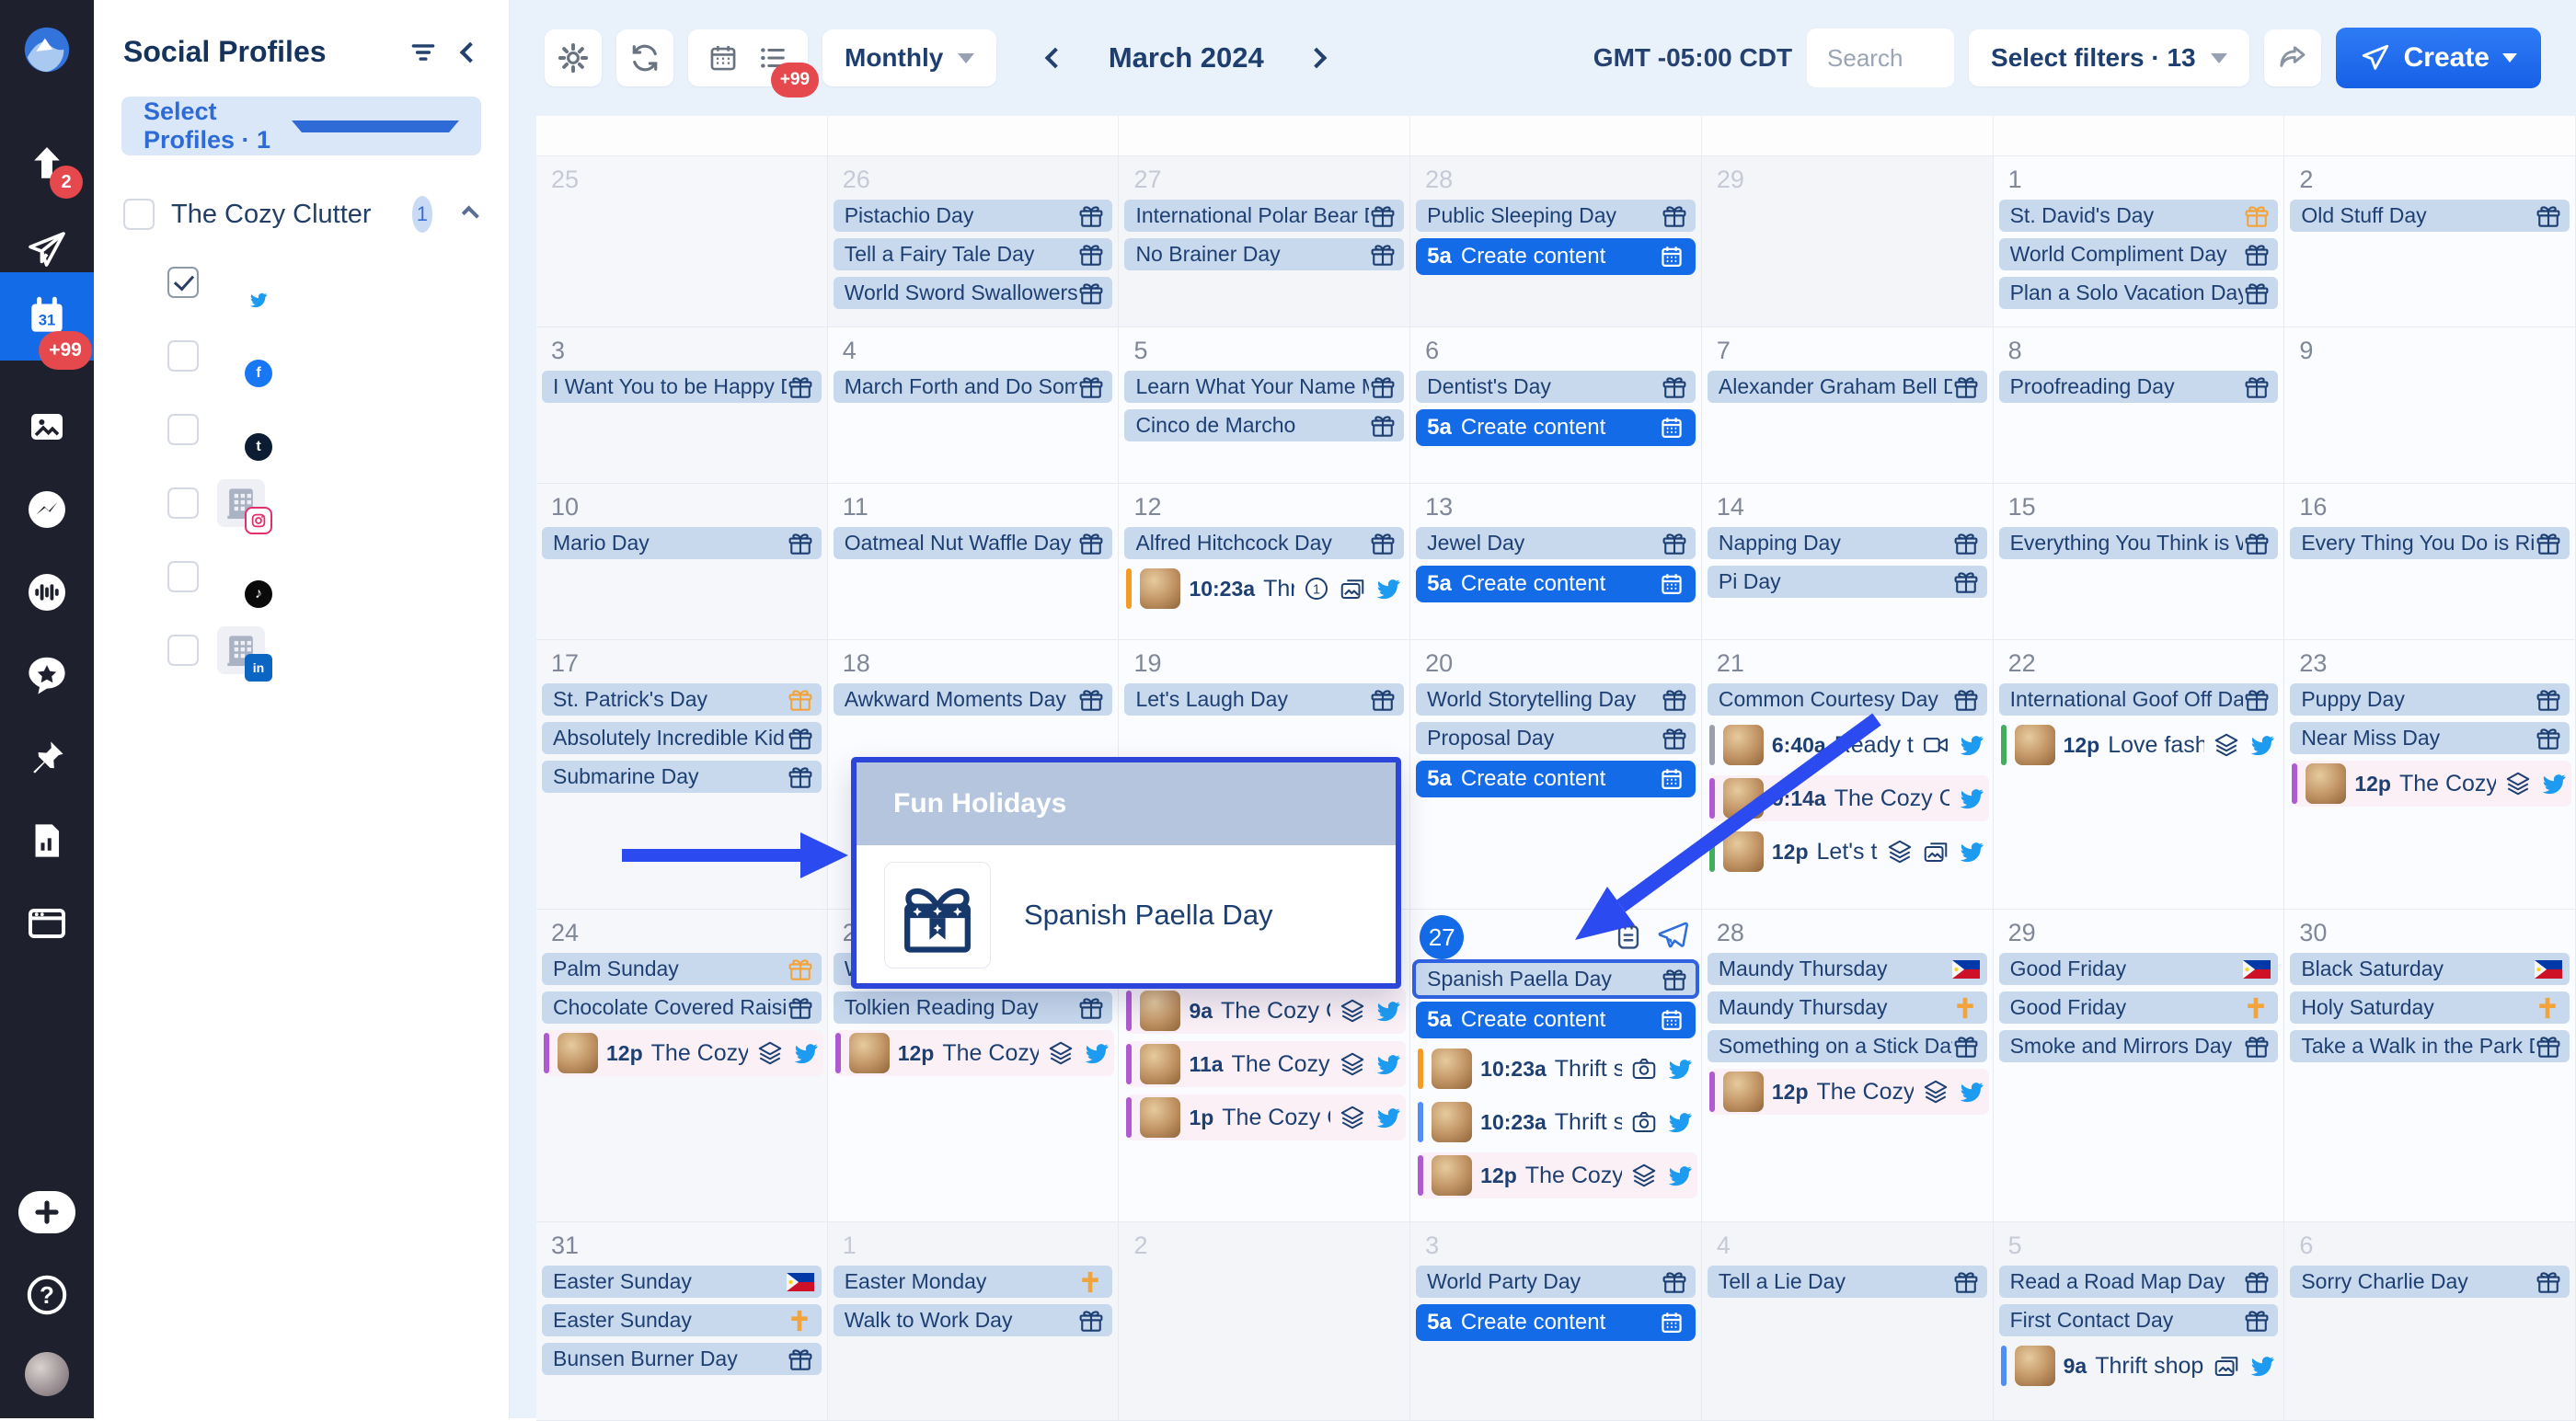 The image size is (2576, 1421). Describe the element at coordinates (1847, 582) in the screenshot. I see `holiday-event: Pi Day` at that location.